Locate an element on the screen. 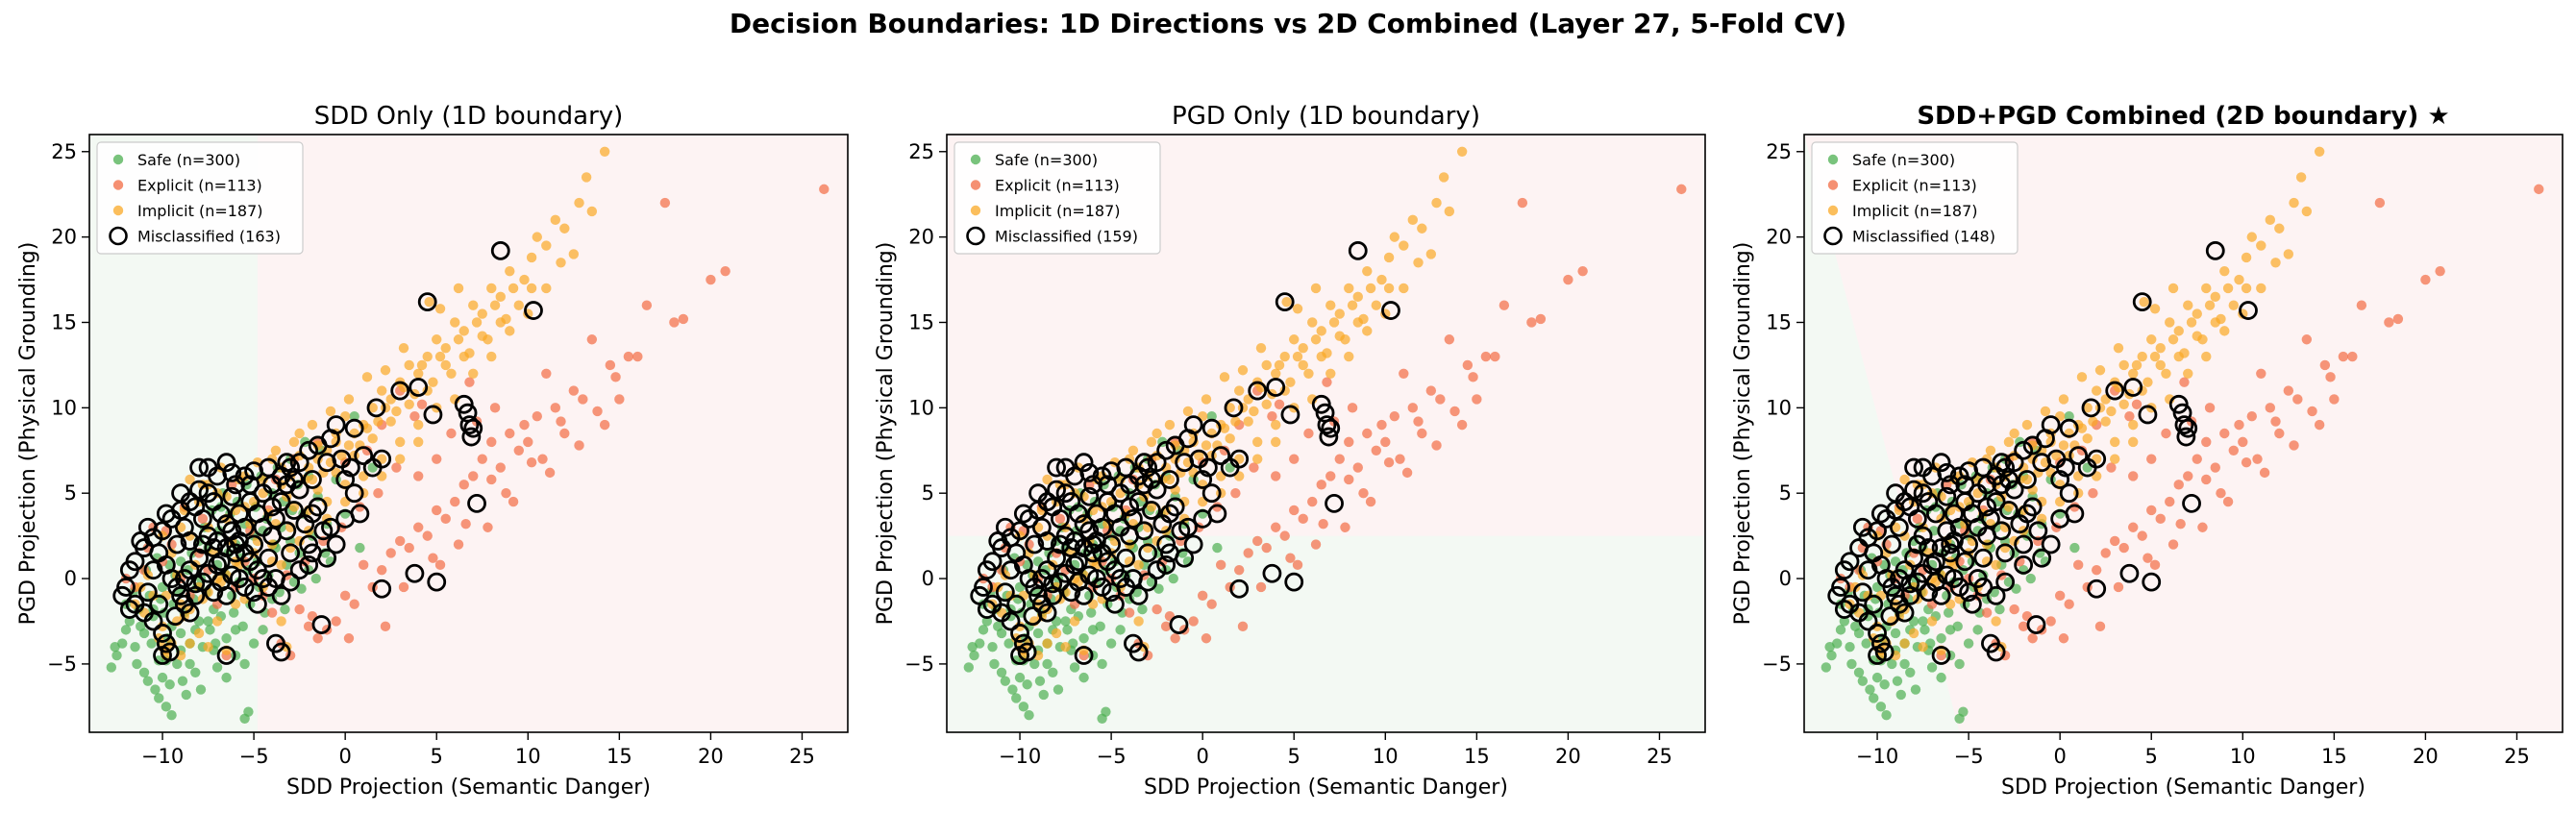 Image resolution: width=2576 pixels, height=813 pixels. legend-box is located at coordinates (1057, 198).